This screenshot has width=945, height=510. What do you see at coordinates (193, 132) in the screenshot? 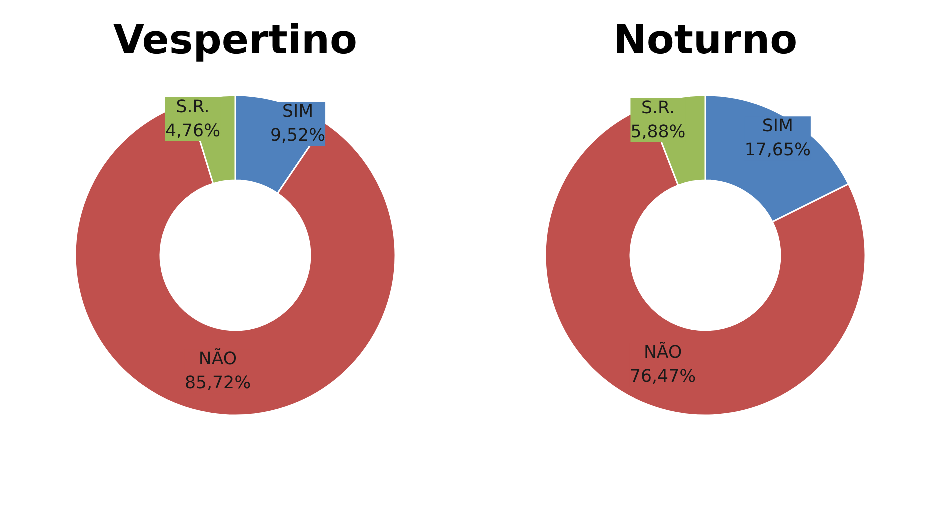
I see `data-label: 4,76%` at bounding box center [193, 132].